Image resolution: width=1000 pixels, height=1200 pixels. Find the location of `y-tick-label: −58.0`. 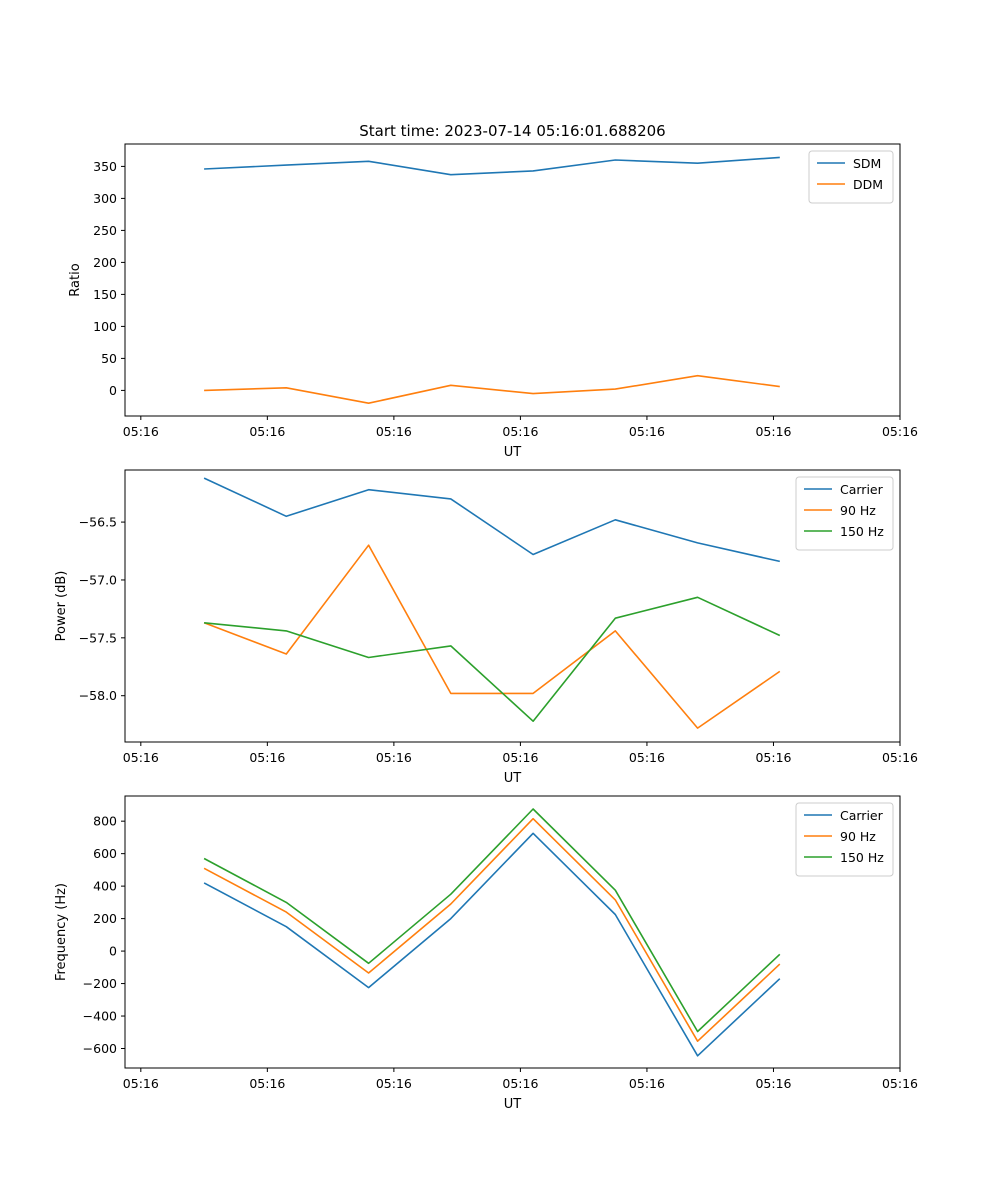

y-tick-label: −58.0 is located at coordinates (98, 695).